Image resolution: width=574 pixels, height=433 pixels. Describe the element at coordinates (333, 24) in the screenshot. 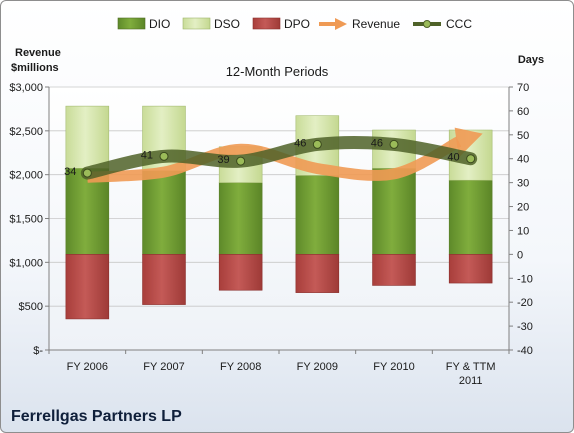

I see `legend-arrow-icon` at that location.